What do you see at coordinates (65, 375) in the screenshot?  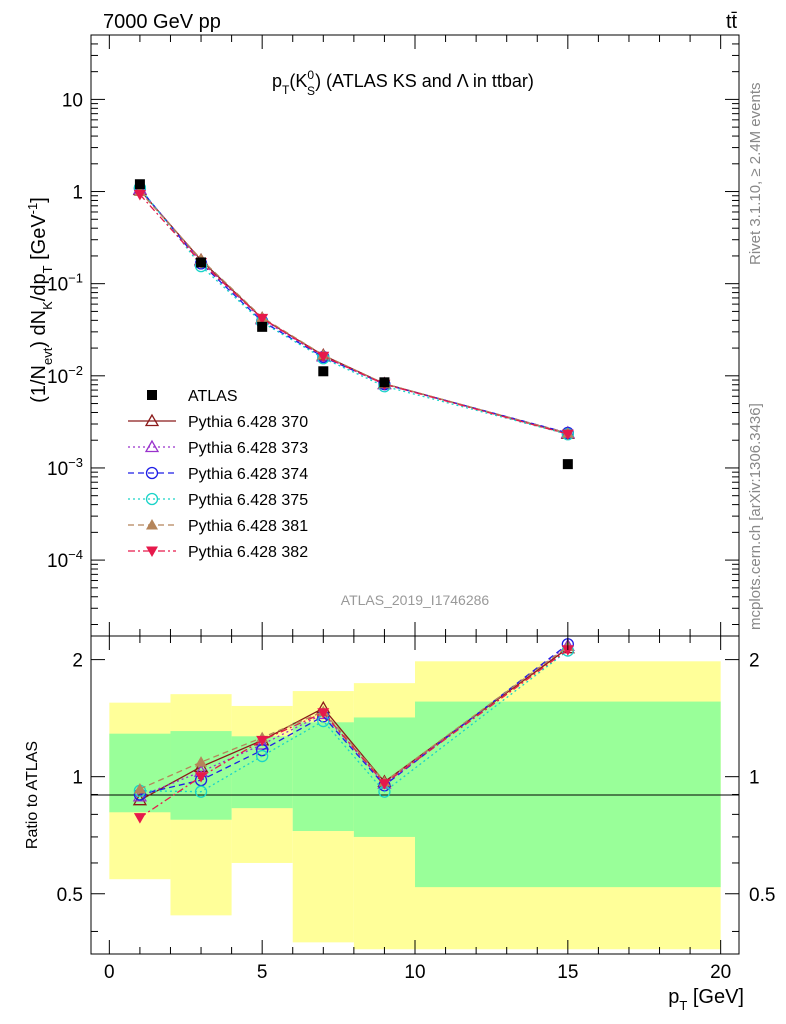 I see `y-tick-label: 10⁻²` at bounding box center [65, 375].